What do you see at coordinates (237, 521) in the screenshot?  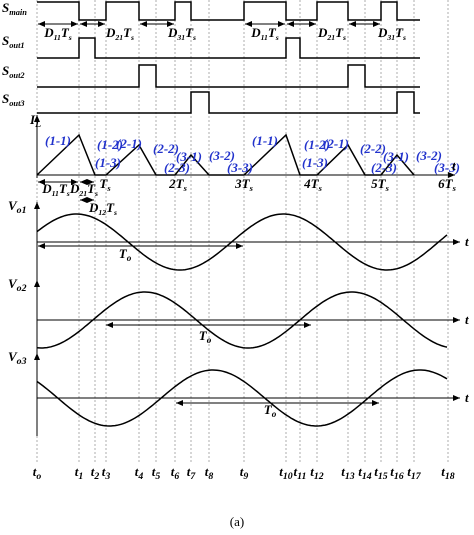 I see `caption: (a)` at bounding box center [237, 521].